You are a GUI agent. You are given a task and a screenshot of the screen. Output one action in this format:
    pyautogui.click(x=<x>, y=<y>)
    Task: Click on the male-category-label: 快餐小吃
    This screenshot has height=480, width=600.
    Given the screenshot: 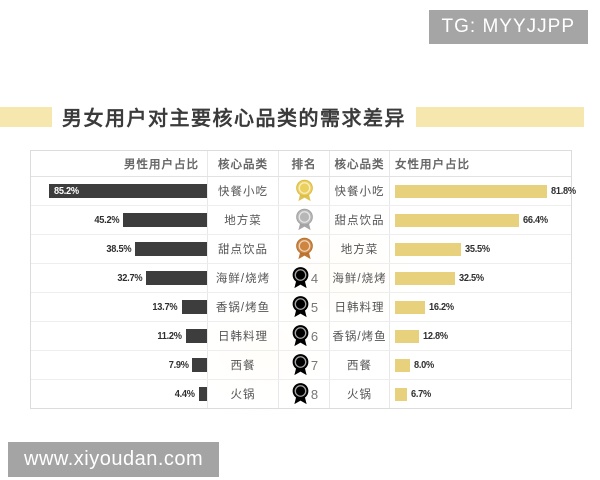 What is the action you would take?
    pyautogui.click(x=243, y=192)
    